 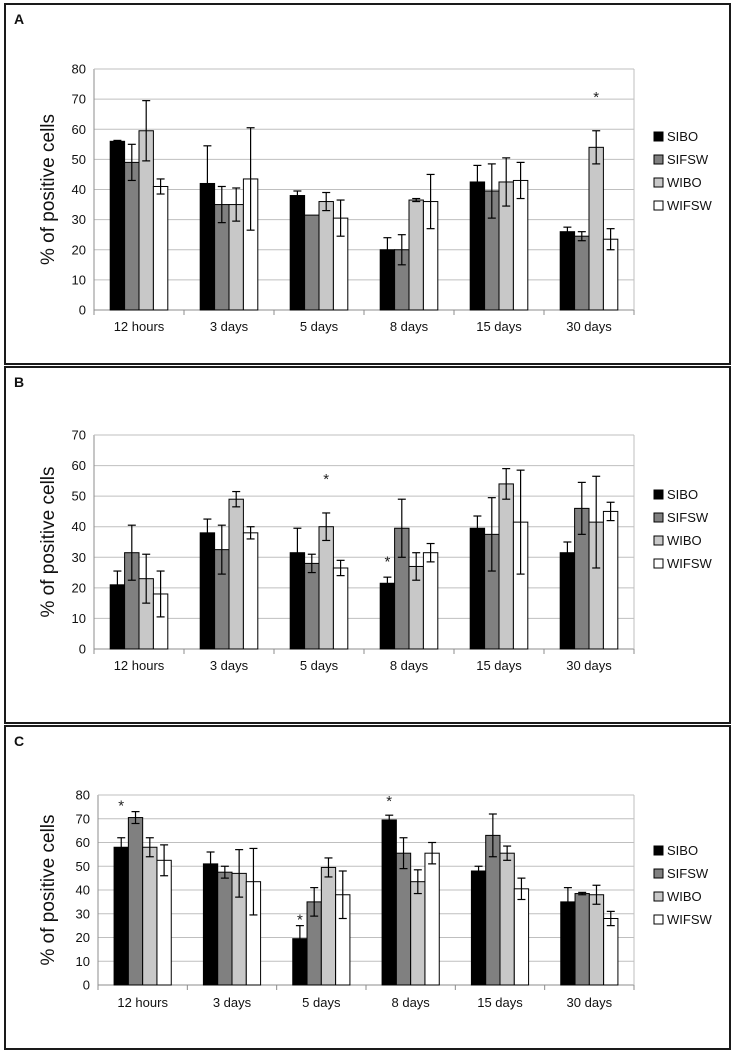 What do you see at coordinates (79, 618) in the screenshot?
I see `y-tick-label: 10` at bounding box center [79, 618].